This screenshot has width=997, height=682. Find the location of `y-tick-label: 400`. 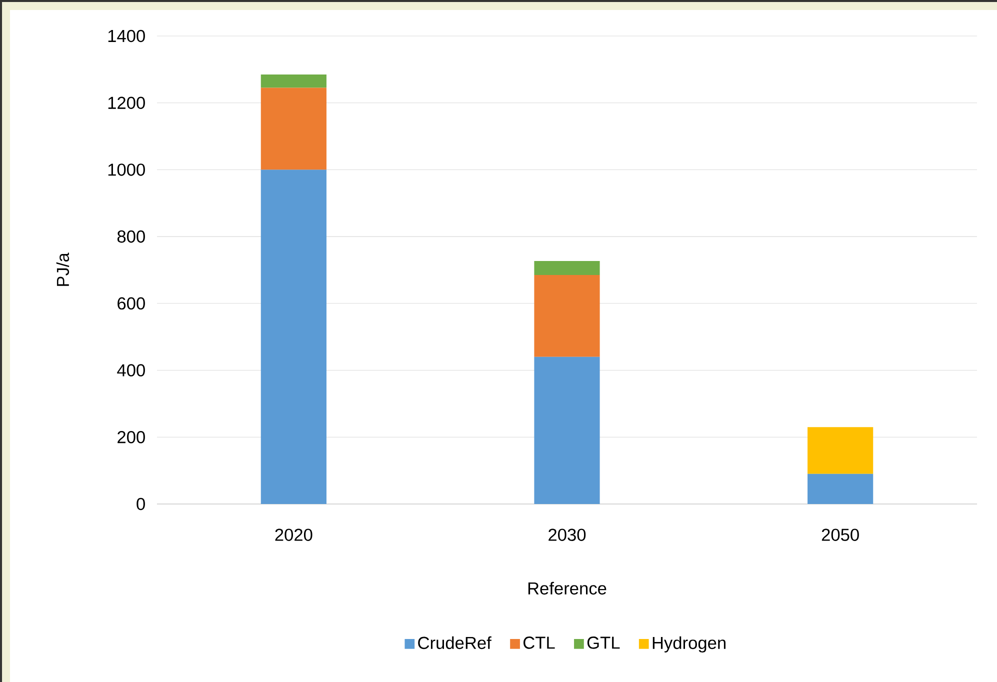

y-tick-label: 400 is located at coordinates (131, 370).